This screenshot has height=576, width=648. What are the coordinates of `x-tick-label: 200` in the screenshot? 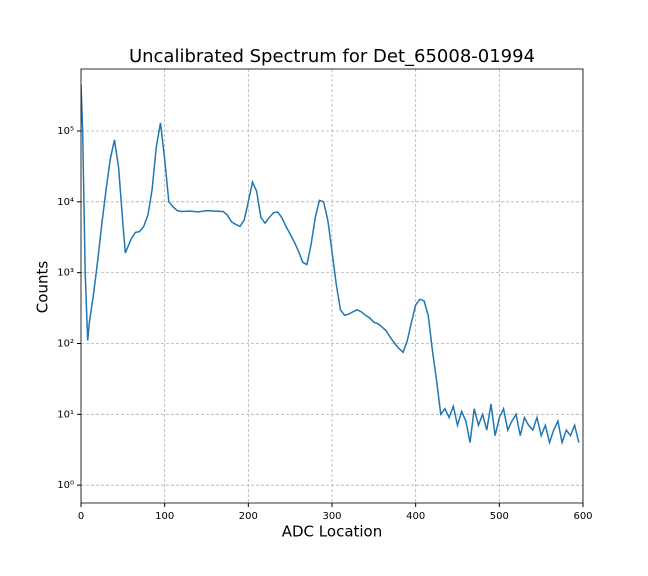 It's located at (248, 516).